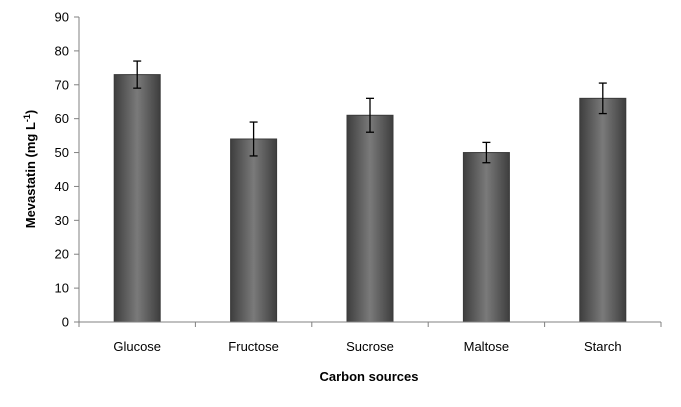  Describe the element at coordinates (603, 346) in the screenshot. I see `x-tick-label-starch: Starch` at that location.